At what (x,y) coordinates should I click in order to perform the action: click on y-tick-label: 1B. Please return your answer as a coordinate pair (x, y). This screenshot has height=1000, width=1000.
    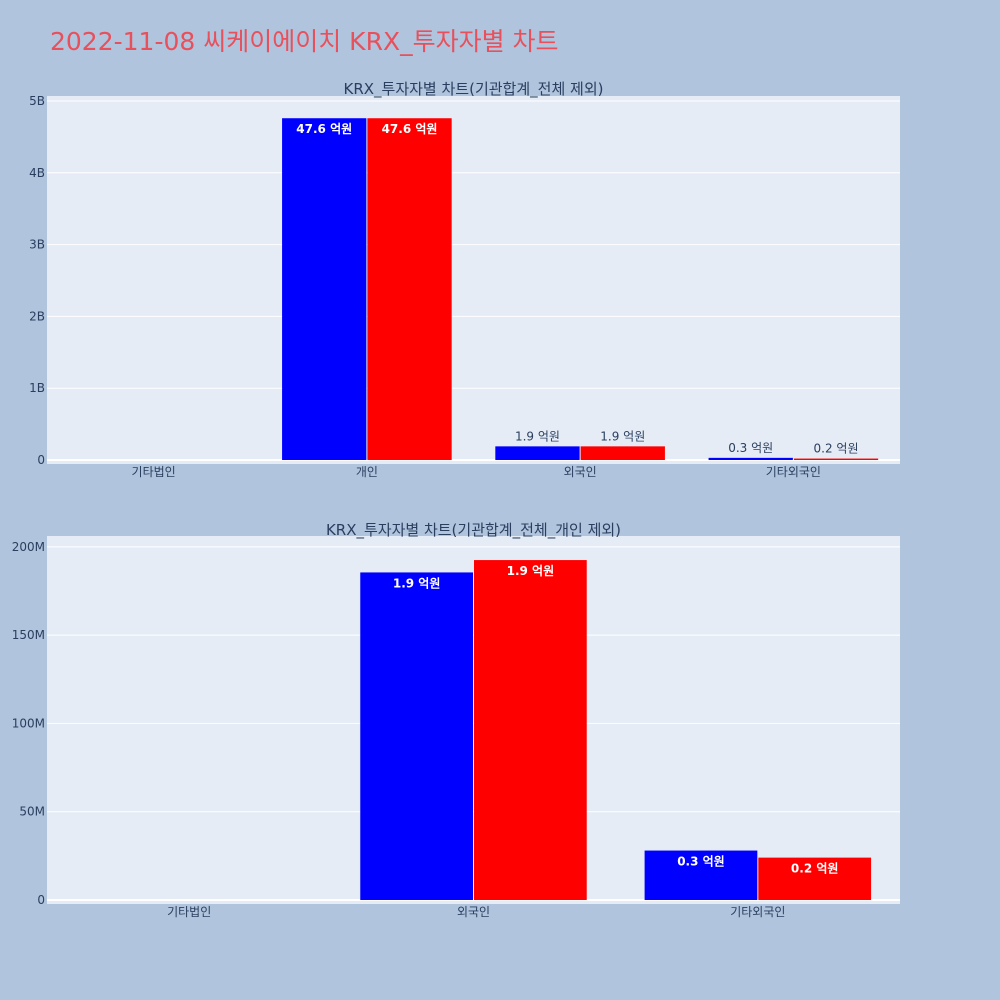
    Looking at the image, I should click on (37, 388).